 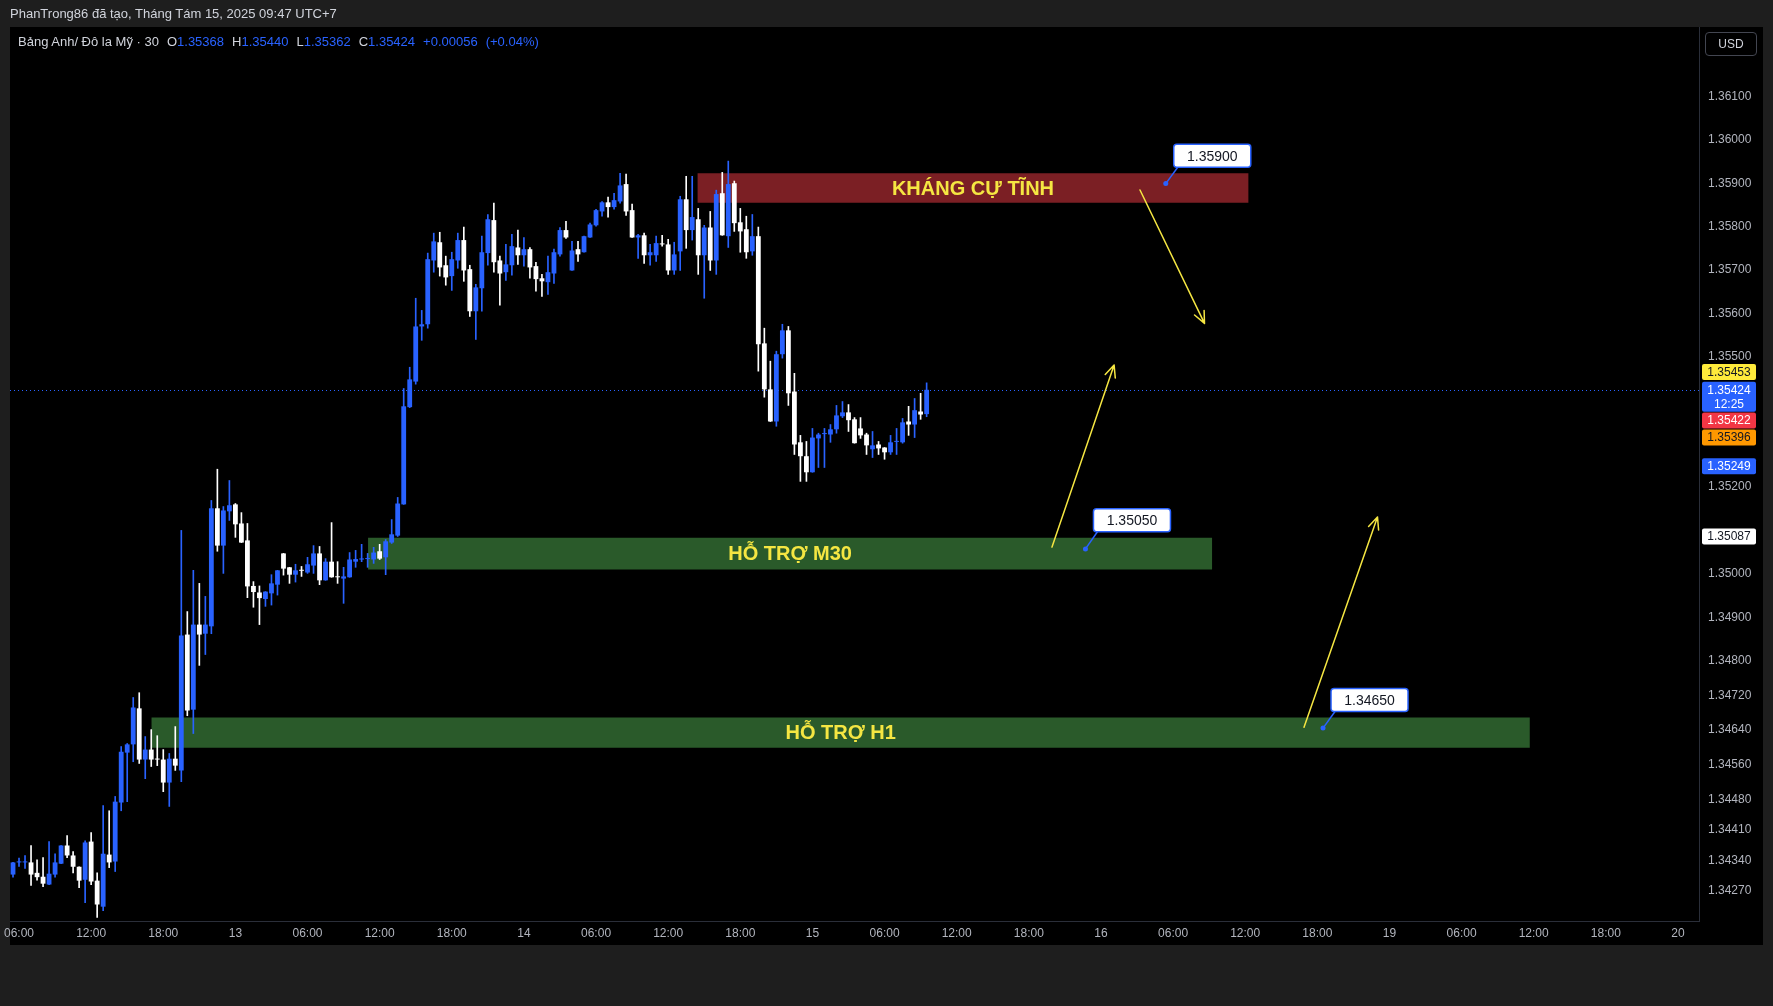 What do you see at coordinates (1730, 486) in the screenshot?
I see `y-tick-label: 1.35200` at bounding box center [1730, 486].